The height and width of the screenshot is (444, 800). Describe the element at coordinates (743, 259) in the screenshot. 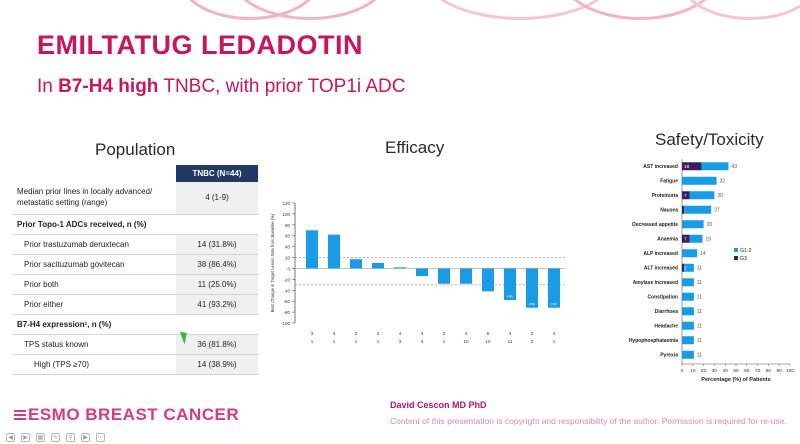

I see `safety-legend-label: G3` at that location.